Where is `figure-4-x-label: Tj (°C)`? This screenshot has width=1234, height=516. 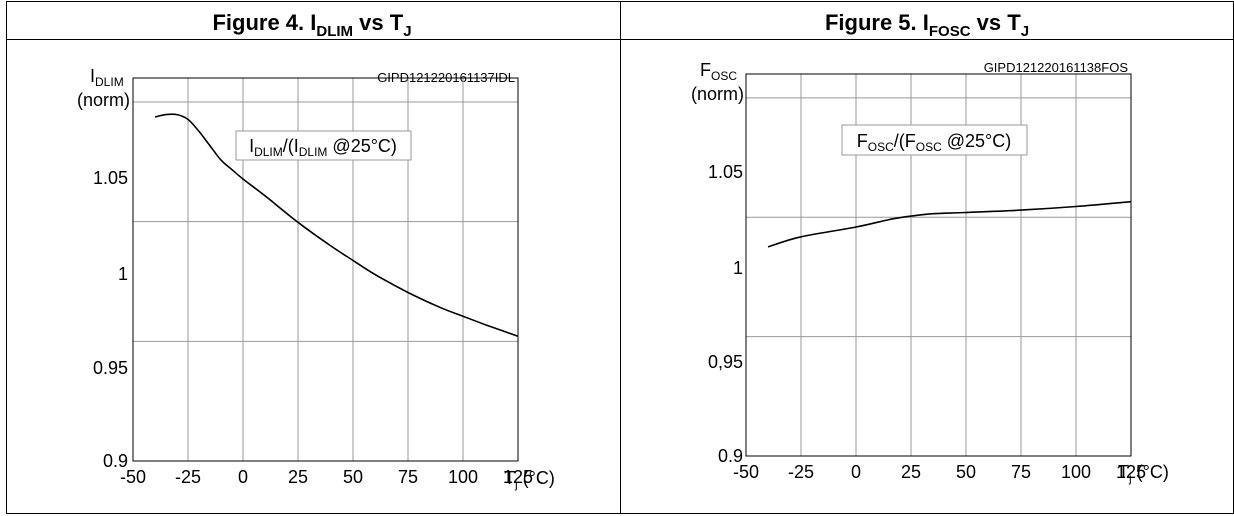 figure-4-x-label: Tj (°C) is located at coordinates (529, 479).